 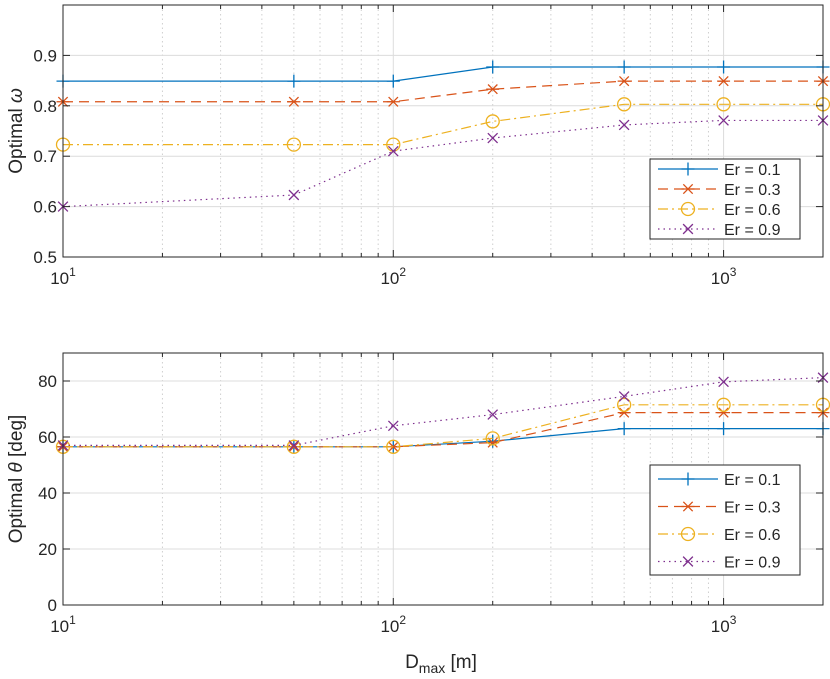 I want to click on y-tick-label: 80, so click(x=47, y=381).